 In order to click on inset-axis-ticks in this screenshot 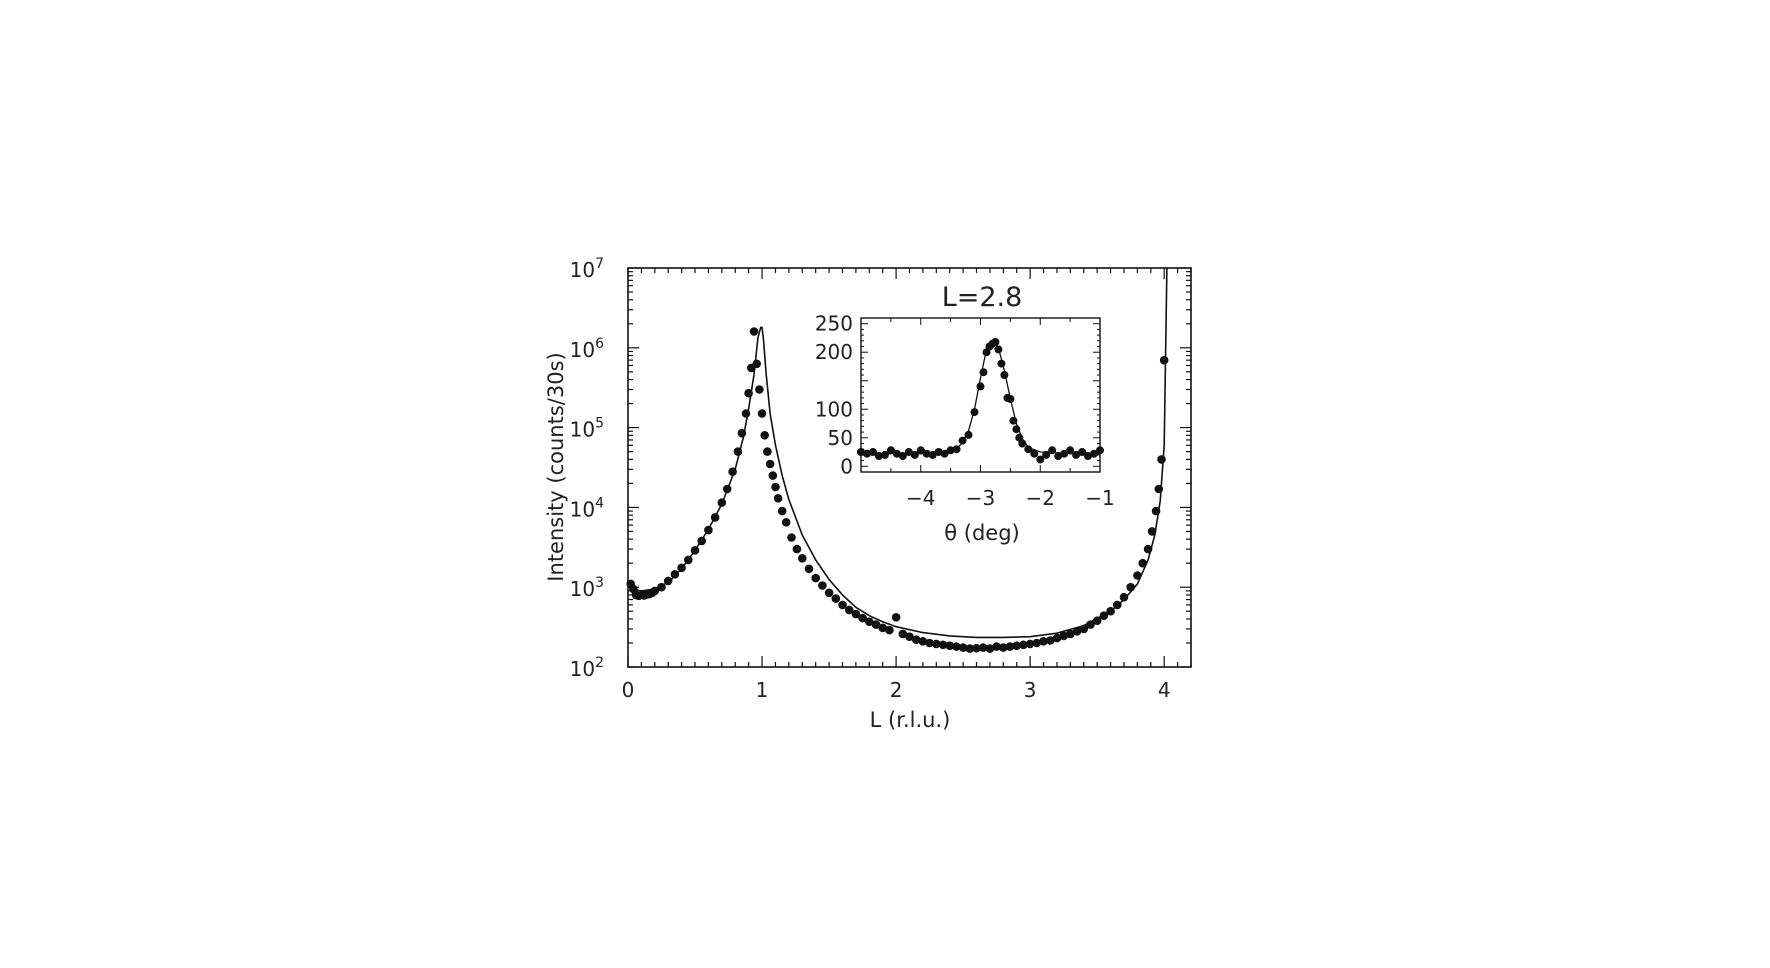, I will do `click(980, 395)`.